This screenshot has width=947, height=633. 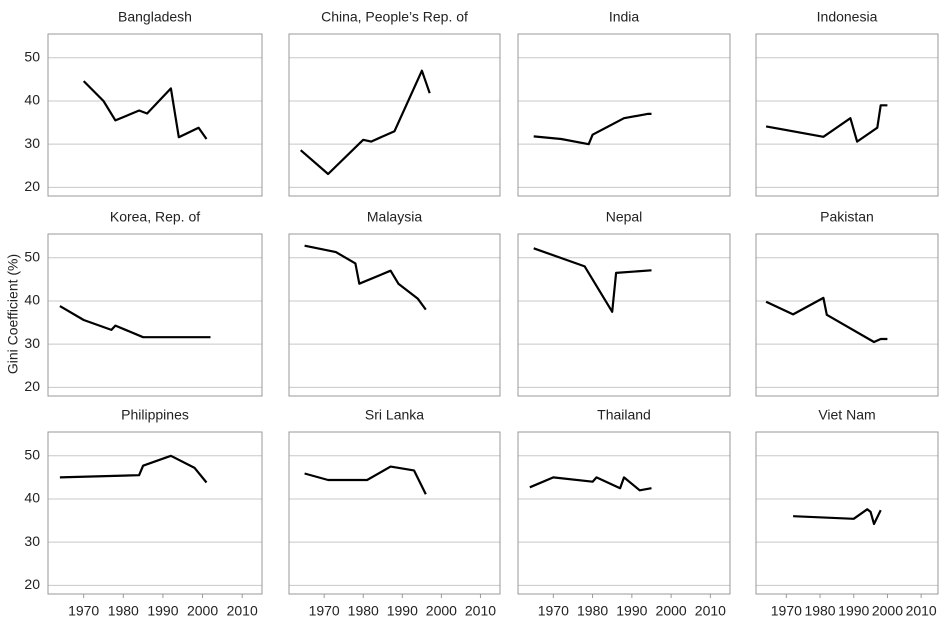 I want to click on panel-title: Bangladesh, so click(x=155, y=17).